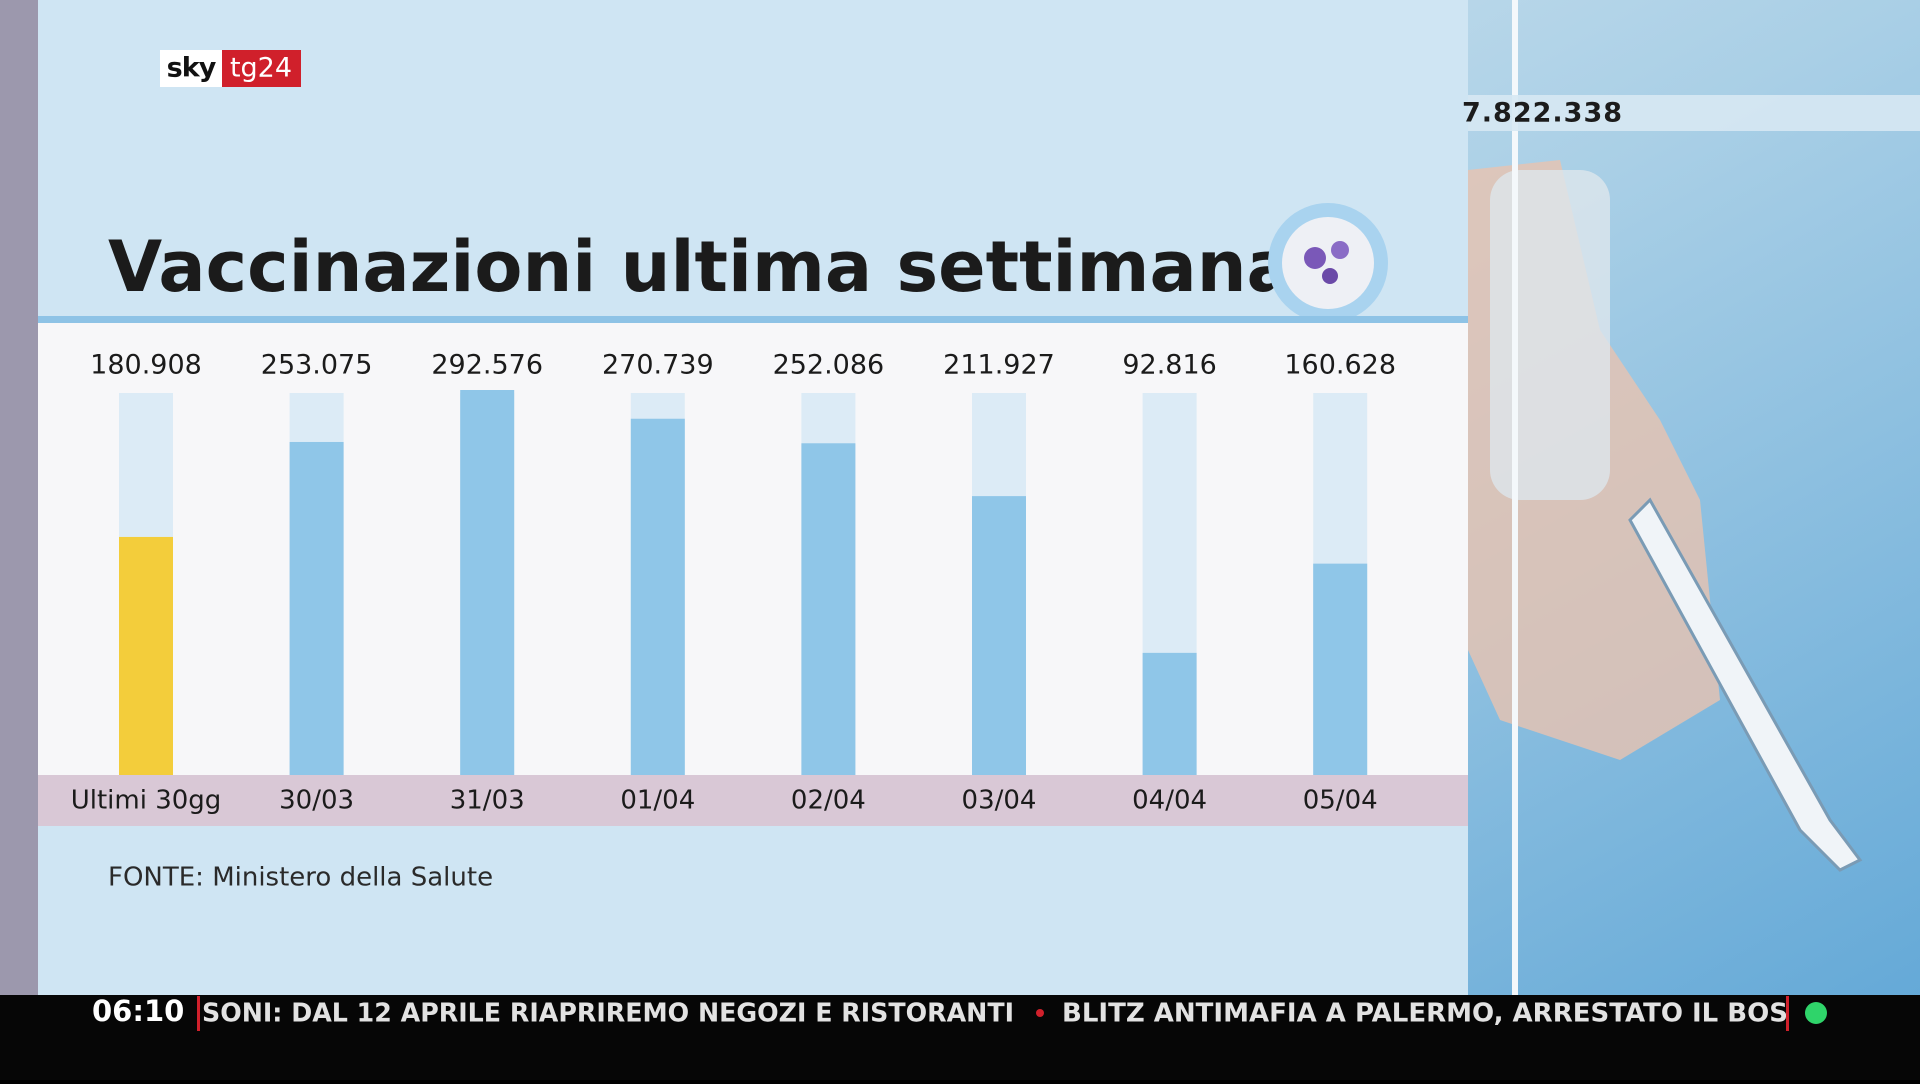 This screenshot has width=1920, height=1084. Describe the element at coordinates (701, 267) in the screenshot. I see `chart-title: Vaccinazioni ultima settimana` at that location.